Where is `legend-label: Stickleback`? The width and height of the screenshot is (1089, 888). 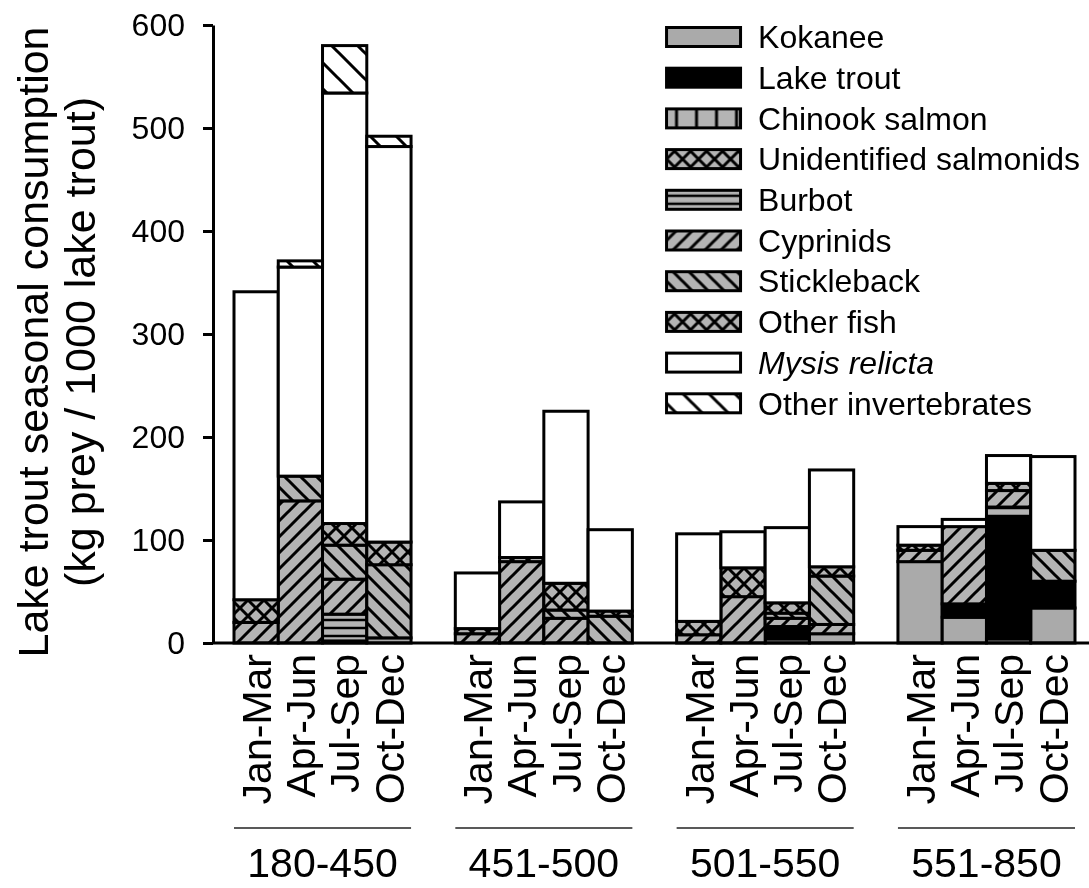
legend-label: Stickleback is located at coordinates (839, 281).